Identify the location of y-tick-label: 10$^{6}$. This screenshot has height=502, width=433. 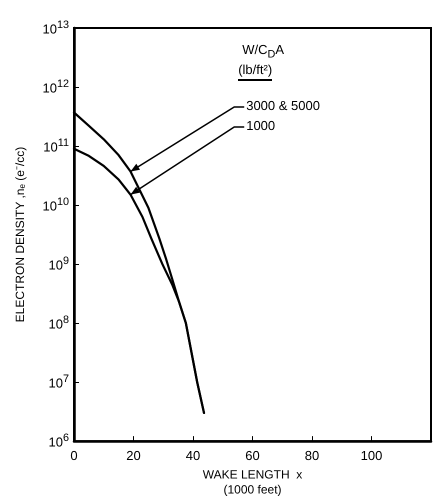
(58, 441).